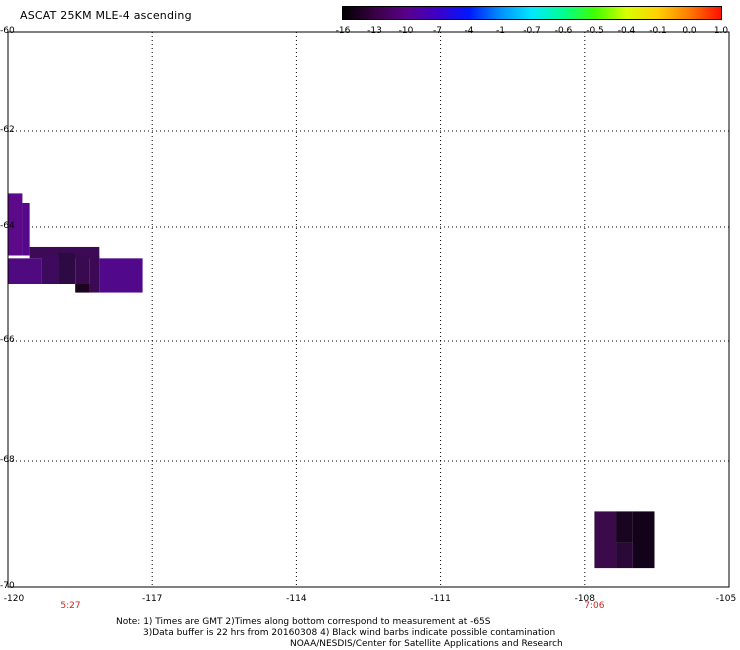 The width and height of the screenshot is (740, 650). What do you see at coordinates (7, 340) in the screenshot?
I see `latitude-label: -66` at bounding box center [7, 340].